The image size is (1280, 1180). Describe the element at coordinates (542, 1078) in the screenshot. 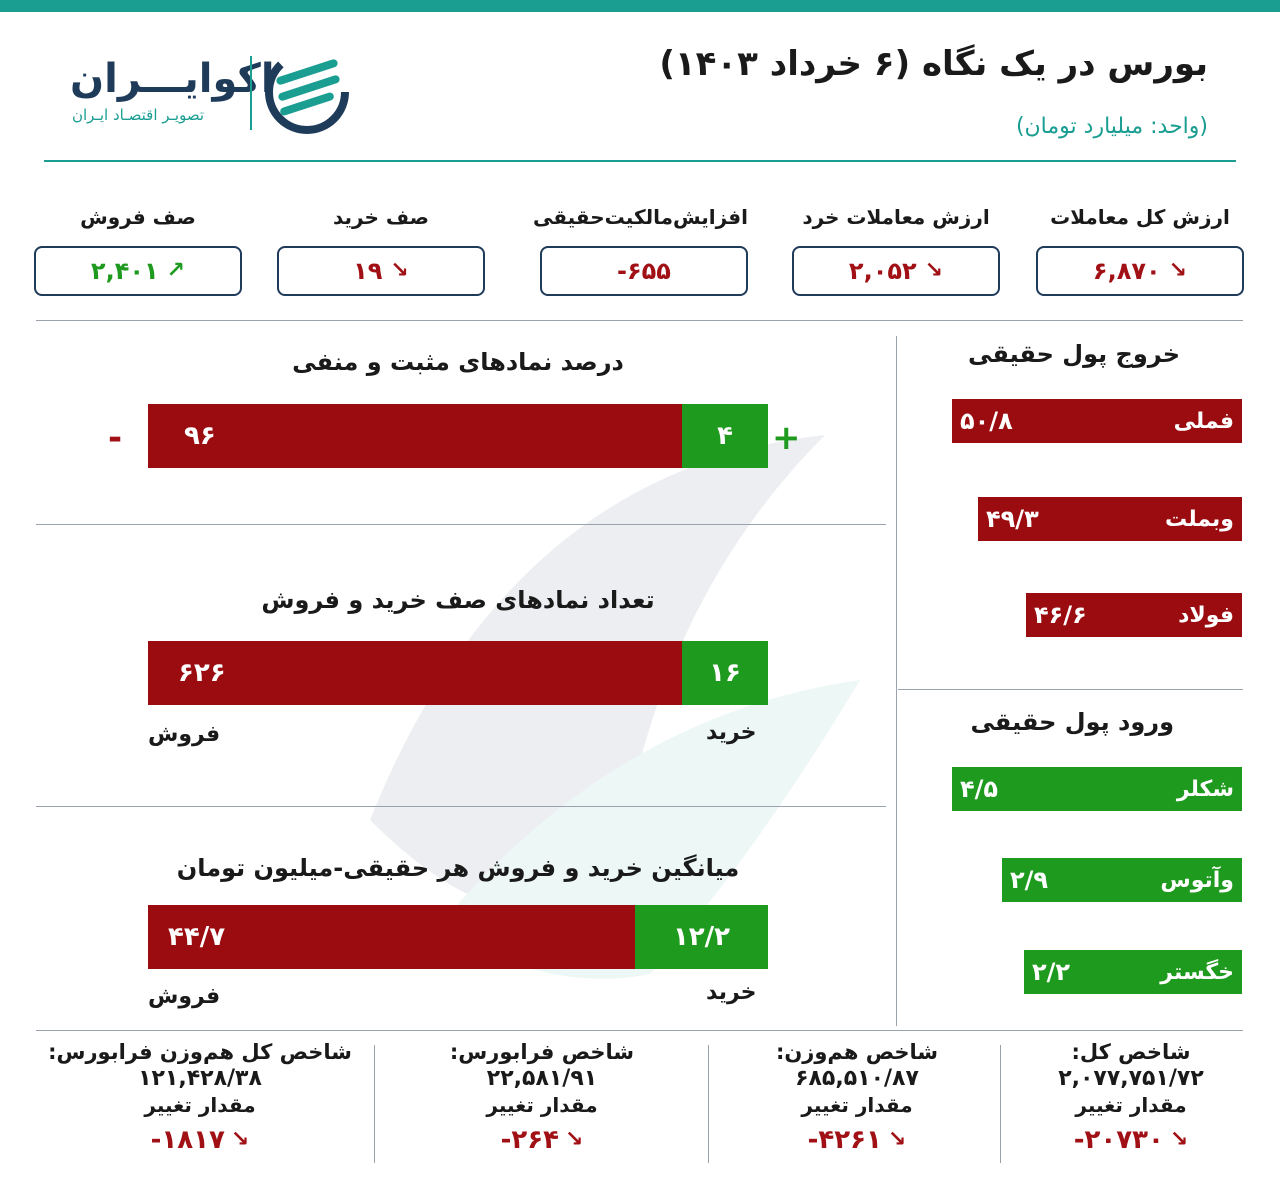

I see `index-value: ۲۲,۵۸۱/۹۱` at that location.